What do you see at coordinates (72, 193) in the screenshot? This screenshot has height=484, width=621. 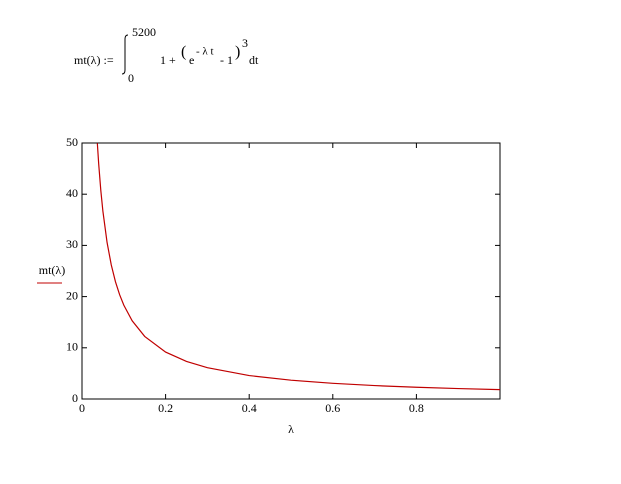 I see `y-tick-label: 40` at bounding box center [72, 193].